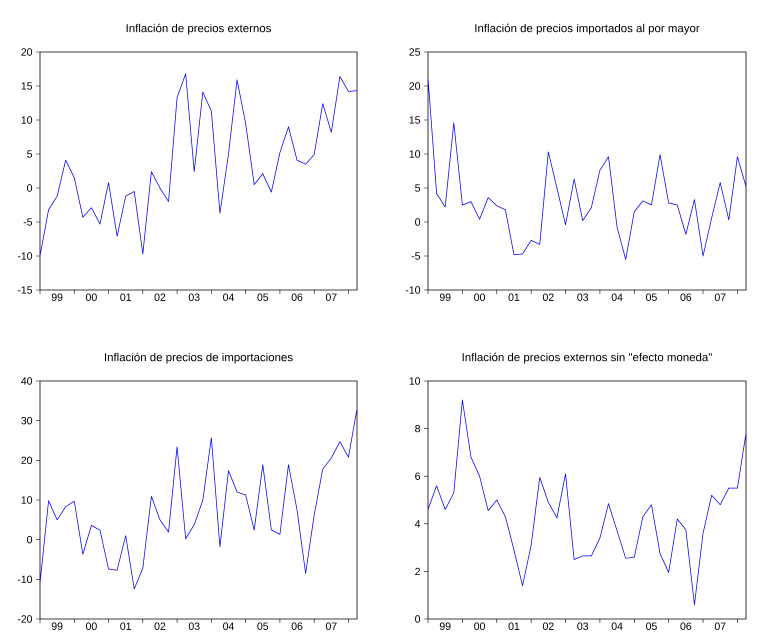  What do you see at coordinates (198, 358) in the screenshot?
I see `chart-title: Inflación de precios de importaciones` at bounding box center [198, 358].